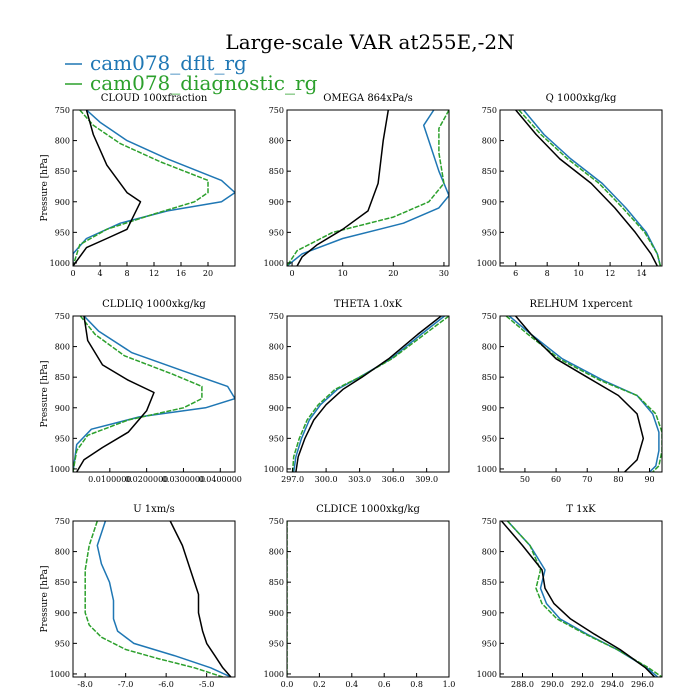  Describe the element at coordinates (416, 684) in the screenshot. I see `x-tick-label: 0.8` at that location.